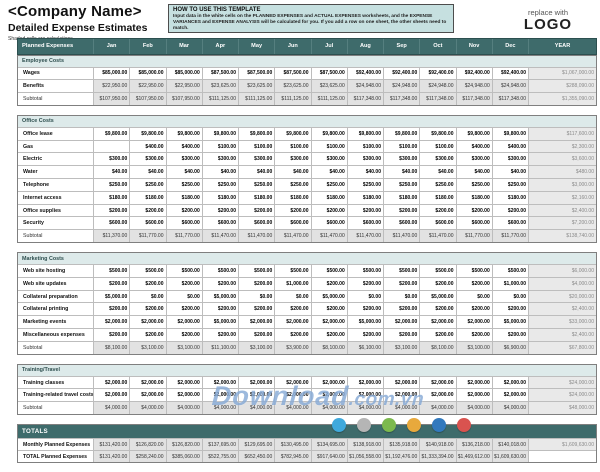  What do you see at coordinates (111, 146) in the screenshot?
I see `month-cell` at bounding box center [111, 146].